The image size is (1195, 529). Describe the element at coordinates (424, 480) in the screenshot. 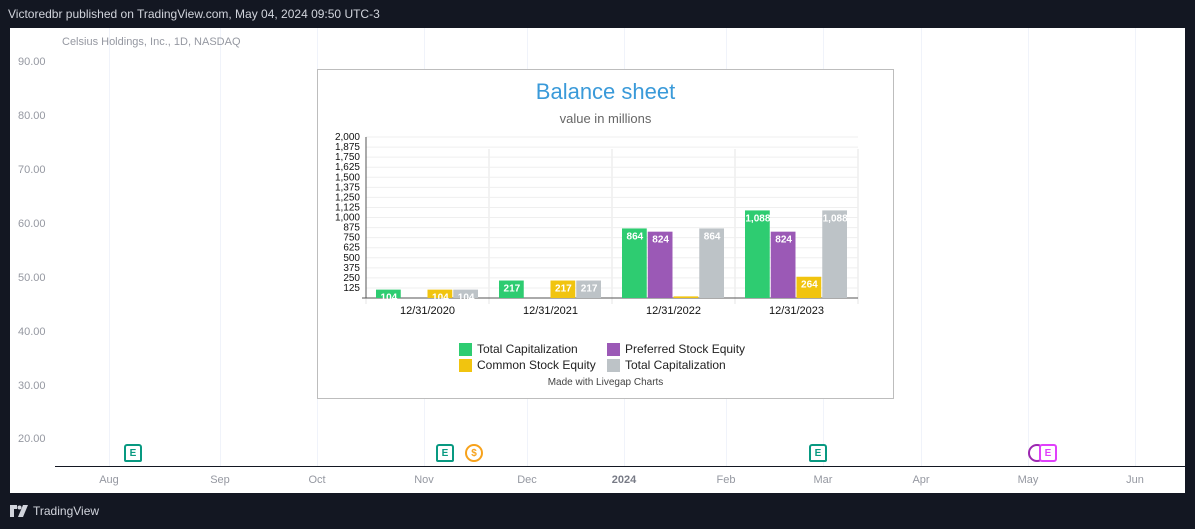

I see `time-label: Nov` at that location.